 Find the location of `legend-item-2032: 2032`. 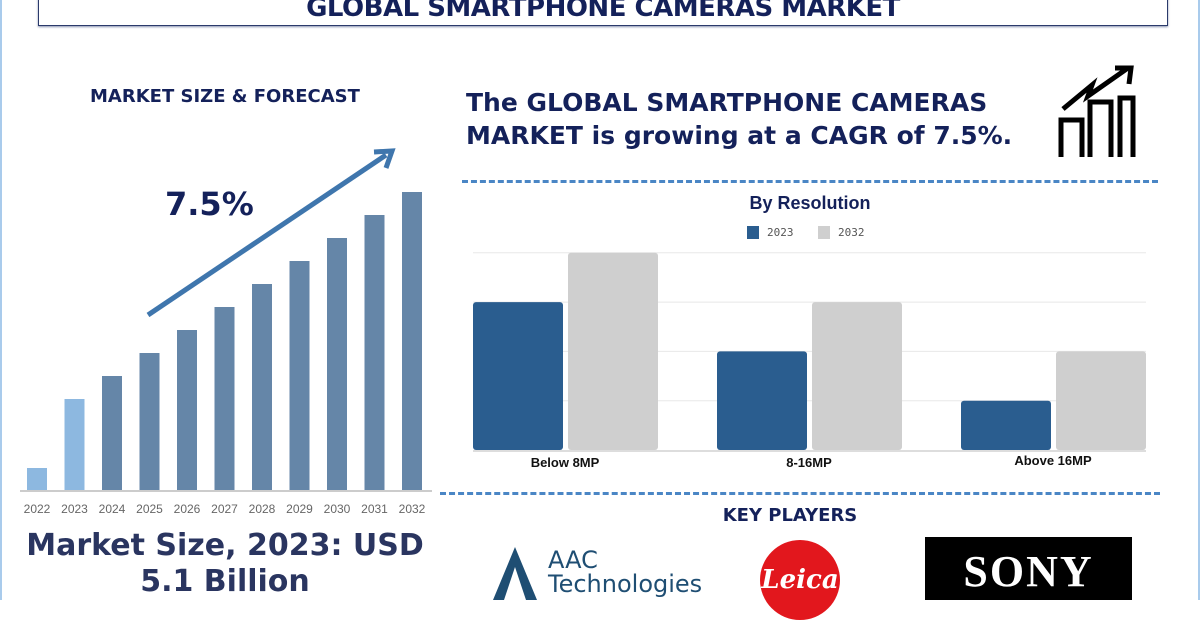

legend-item-2032: 2032 is located at coordinates (841, 232).